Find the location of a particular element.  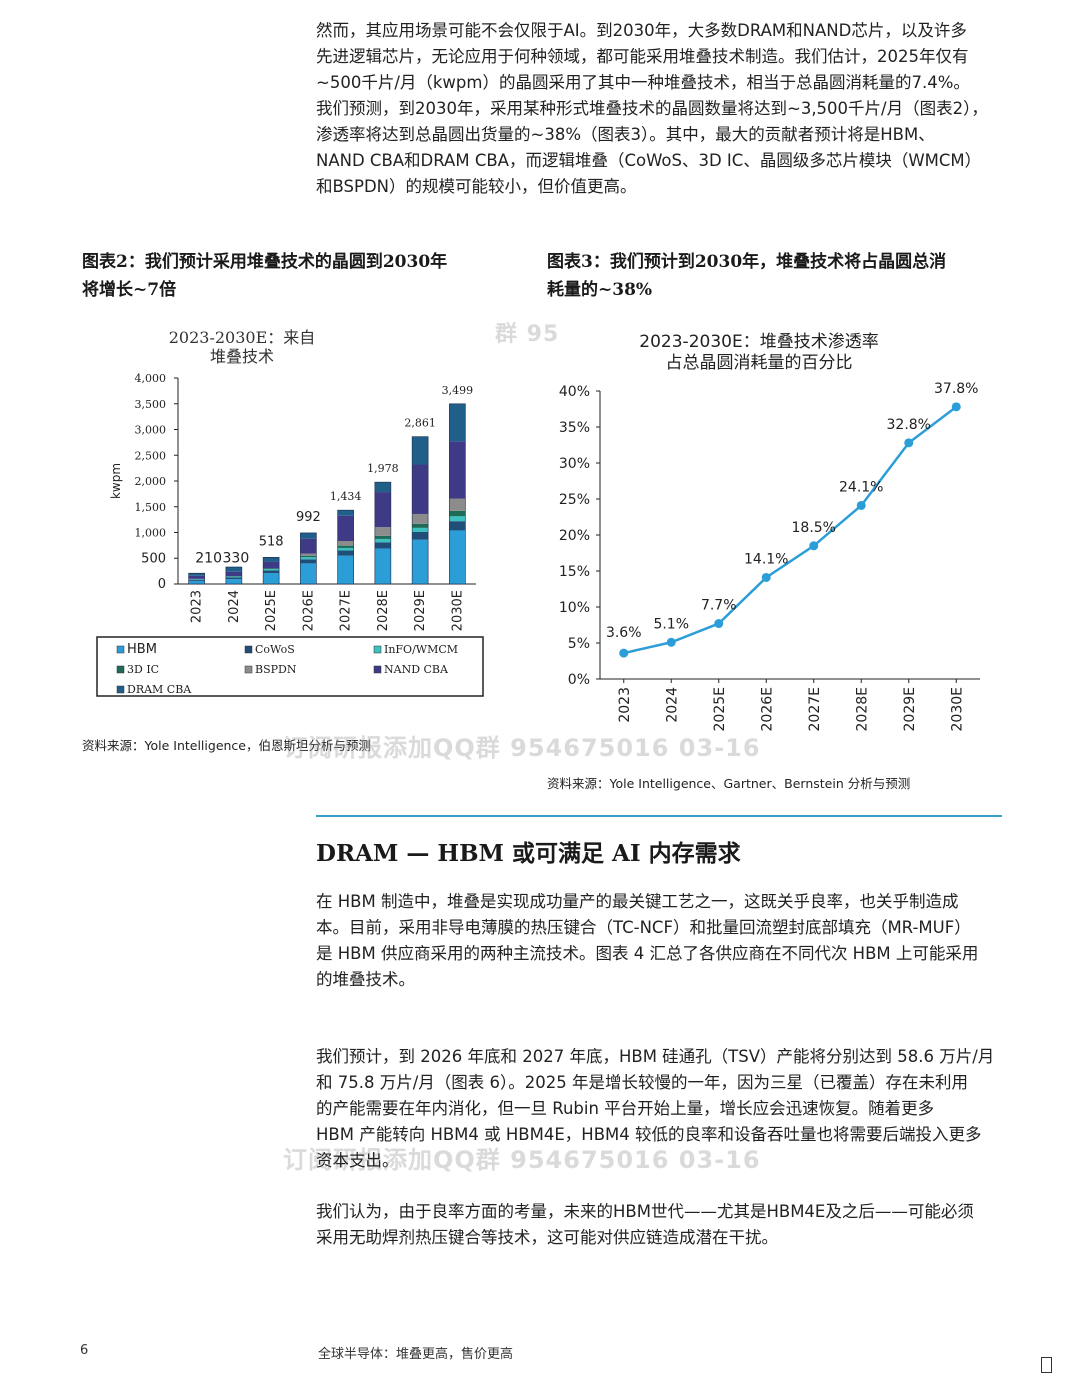

section-divider is located at coordinates (659, 816).